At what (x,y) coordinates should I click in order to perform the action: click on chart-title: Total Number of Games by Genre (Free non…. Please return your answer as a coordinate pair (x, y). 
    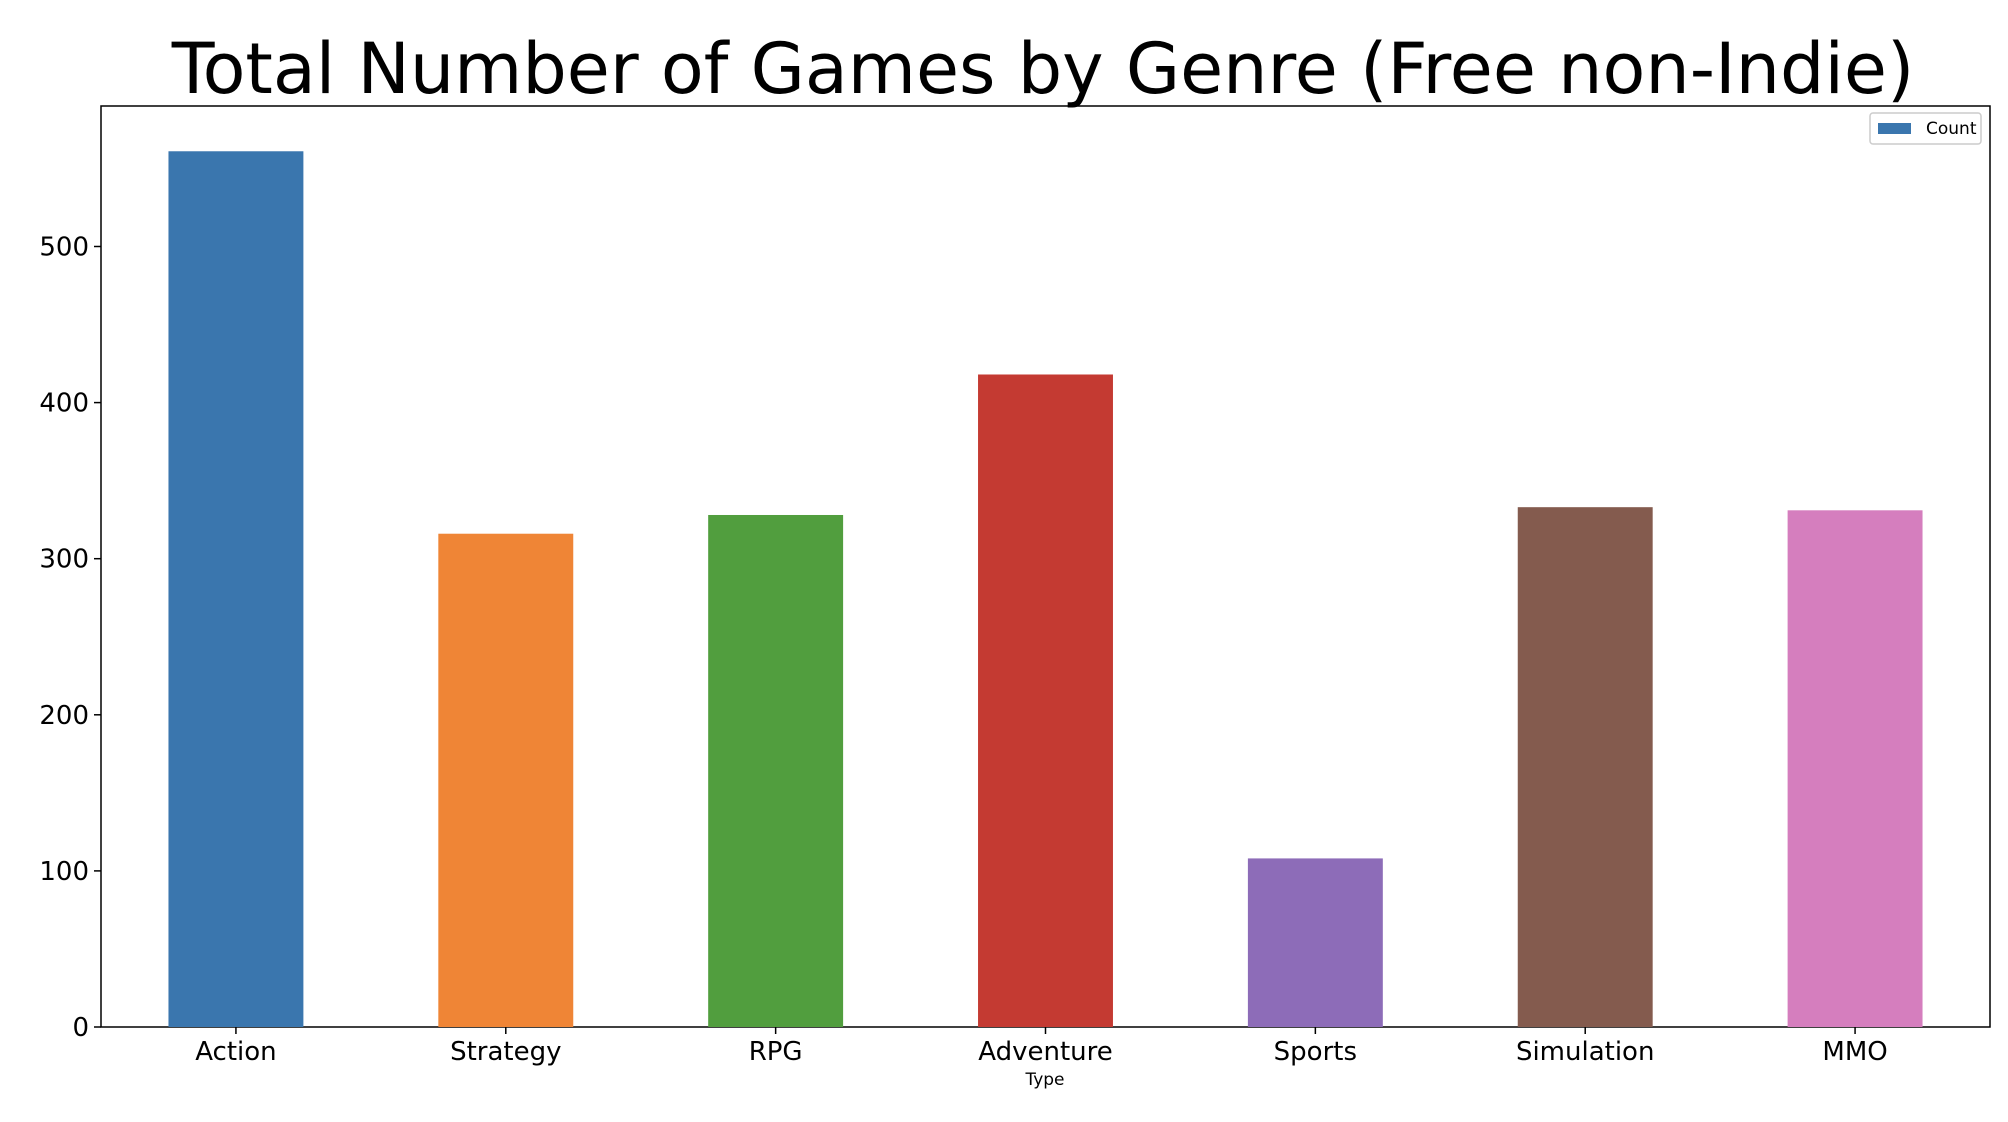
    Looking at the image, I should click on (1043, 69).